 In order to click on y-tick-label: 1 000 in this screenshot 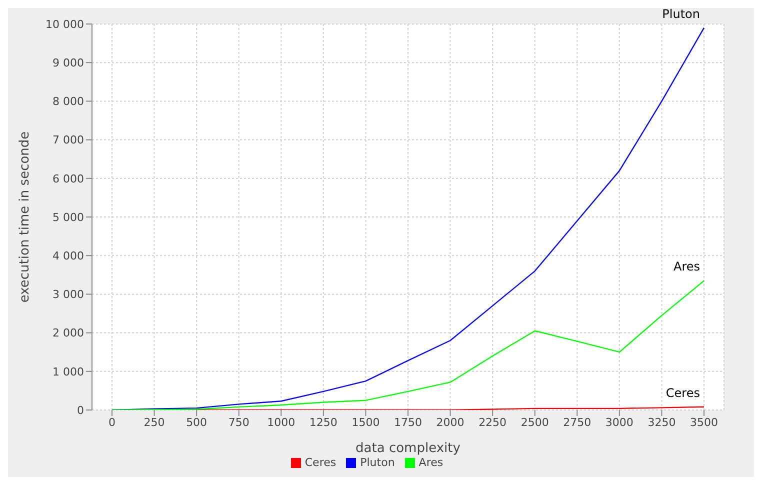, I will do `click(68, 371)`.